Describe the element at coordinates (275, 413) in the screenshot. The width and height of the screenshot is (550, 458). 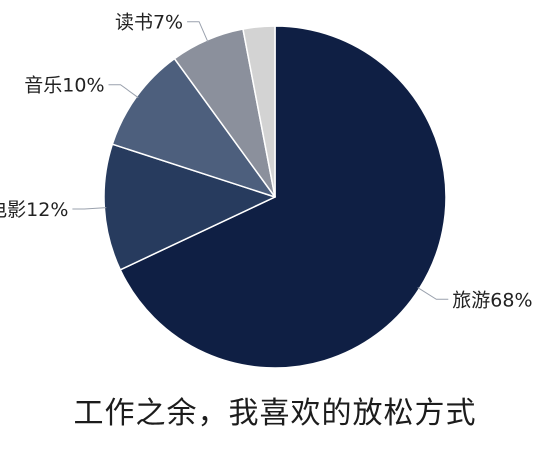
I see `chart-title: 工作之余，我喜欢的放松方式` at that location.